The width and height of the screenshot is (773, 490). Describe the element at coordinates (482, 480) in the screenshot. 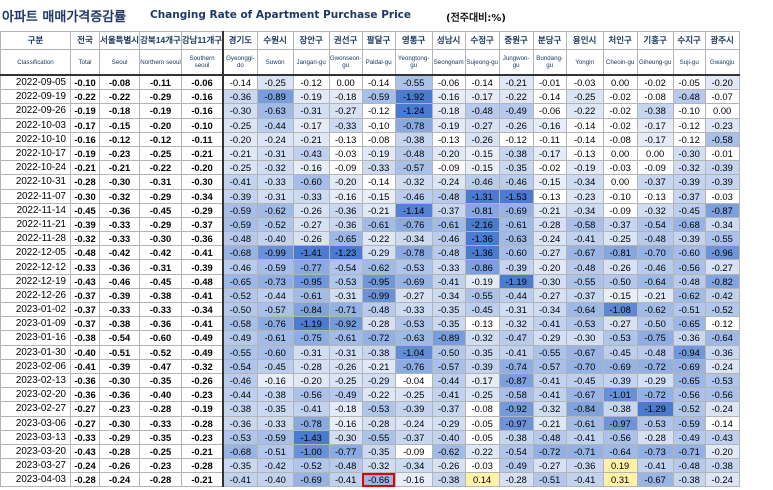

I see `table-cell: 0.14` at that location.